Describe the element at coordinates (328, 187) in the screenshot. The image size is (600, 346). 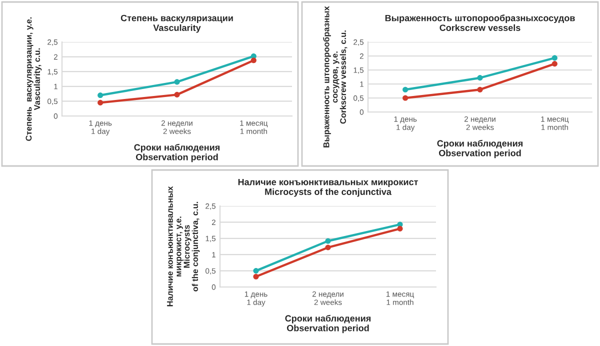
I see `chart-title: Наличие конъюнктивальных микрокист Microcysts of the conjunctiva` at that location.